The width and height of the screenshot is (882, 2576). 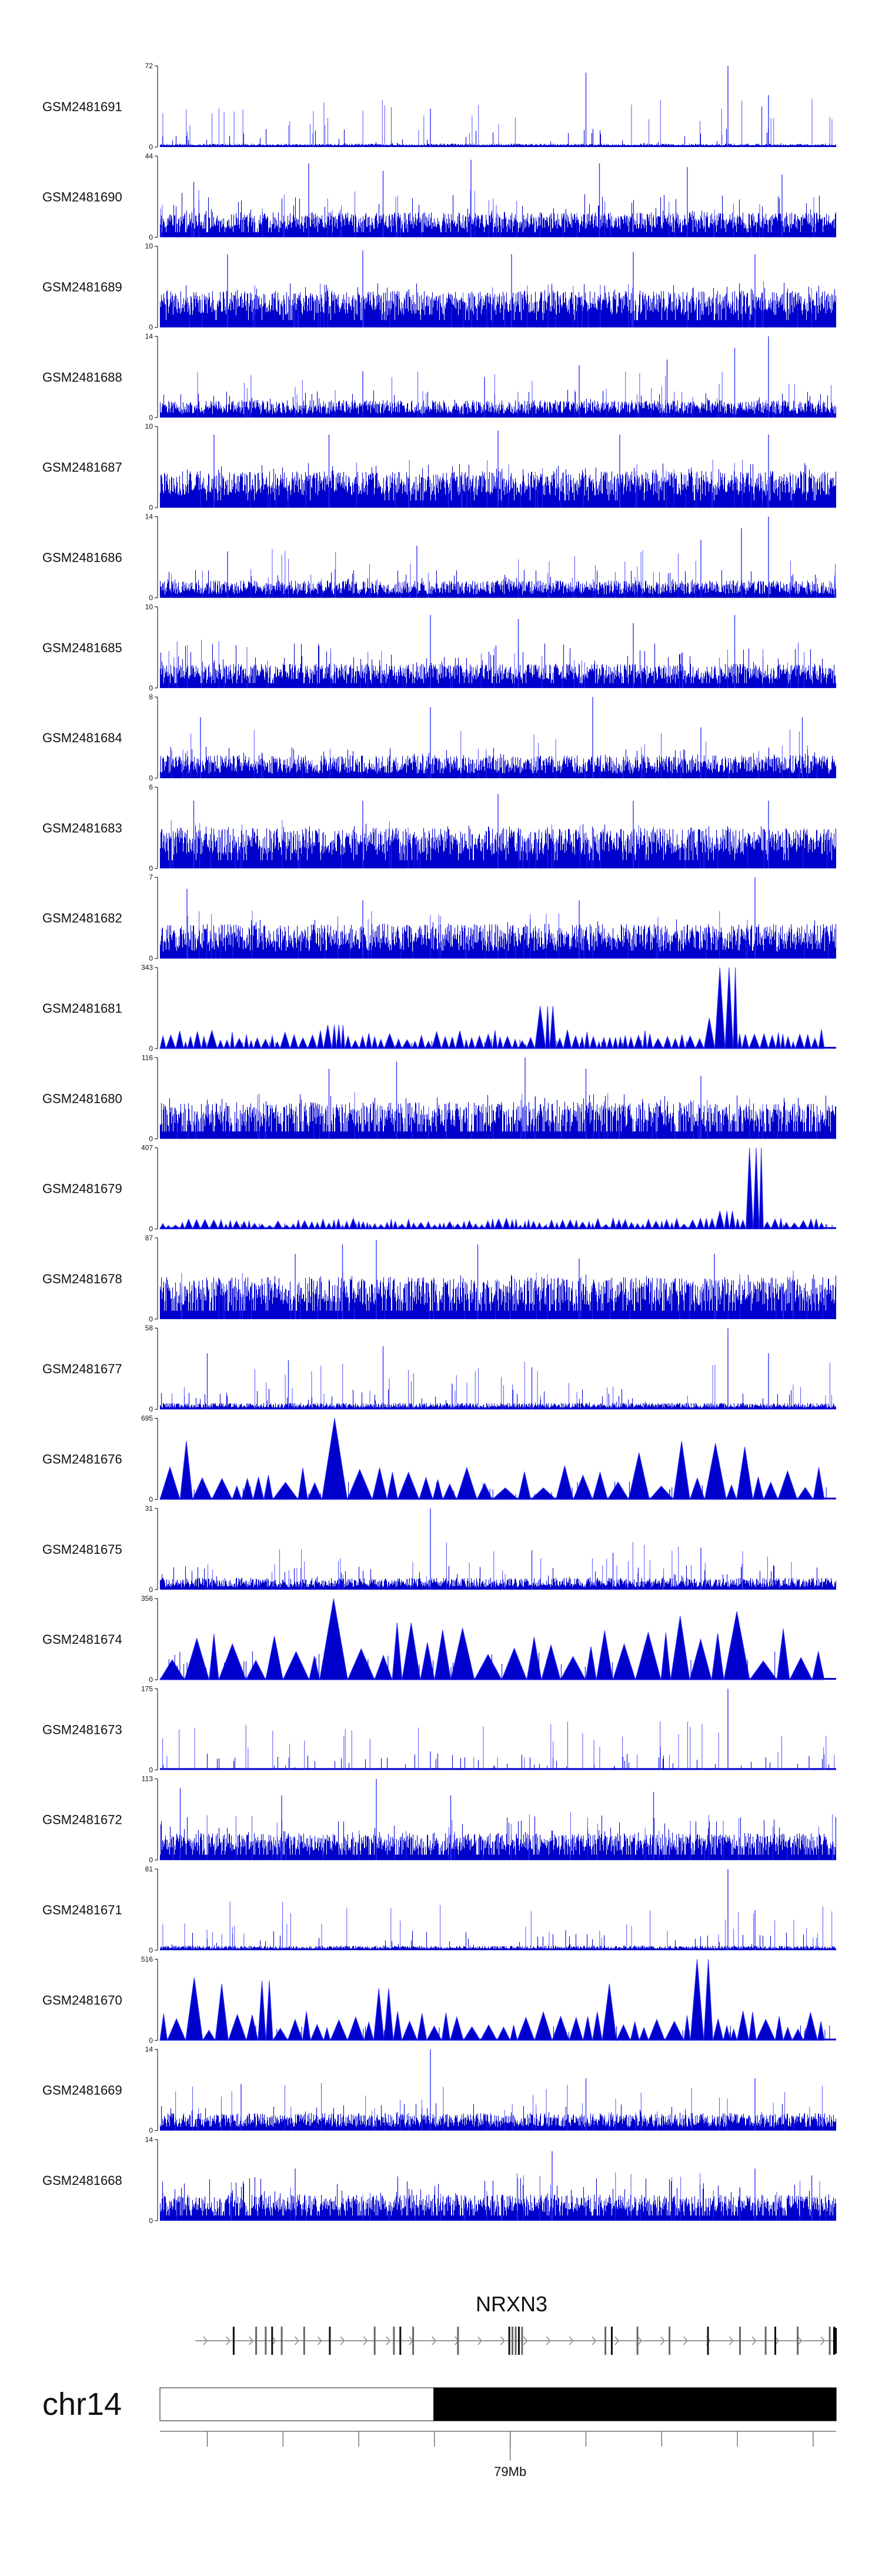 I want to click on y-axis-max-label: 113, so click(x=147, y=1779).